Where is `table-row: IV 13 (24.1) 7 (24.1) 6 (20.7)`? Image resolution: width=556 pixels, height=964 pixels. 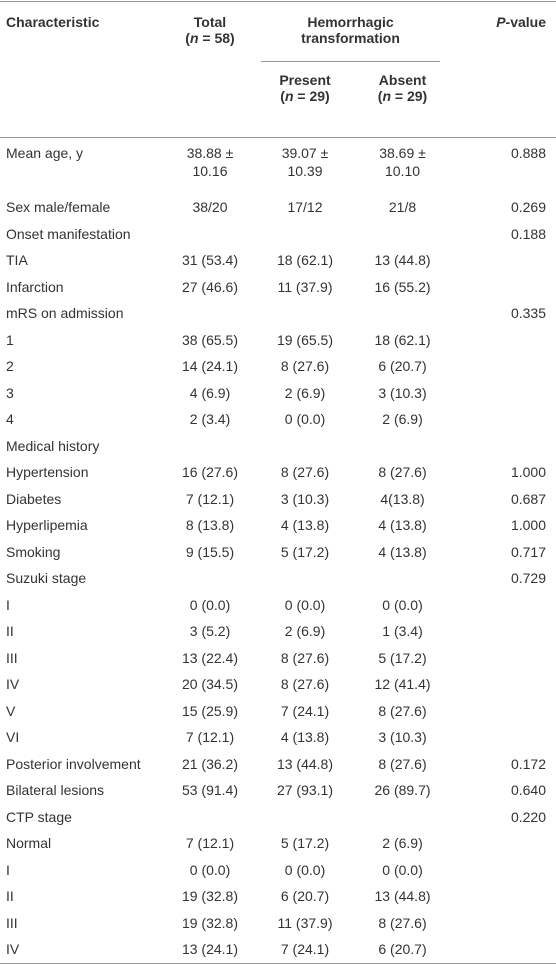
table-row: IV 13 (24.1) 7 (24.1) 6 (20.7) is located at coordinates (278, 949).